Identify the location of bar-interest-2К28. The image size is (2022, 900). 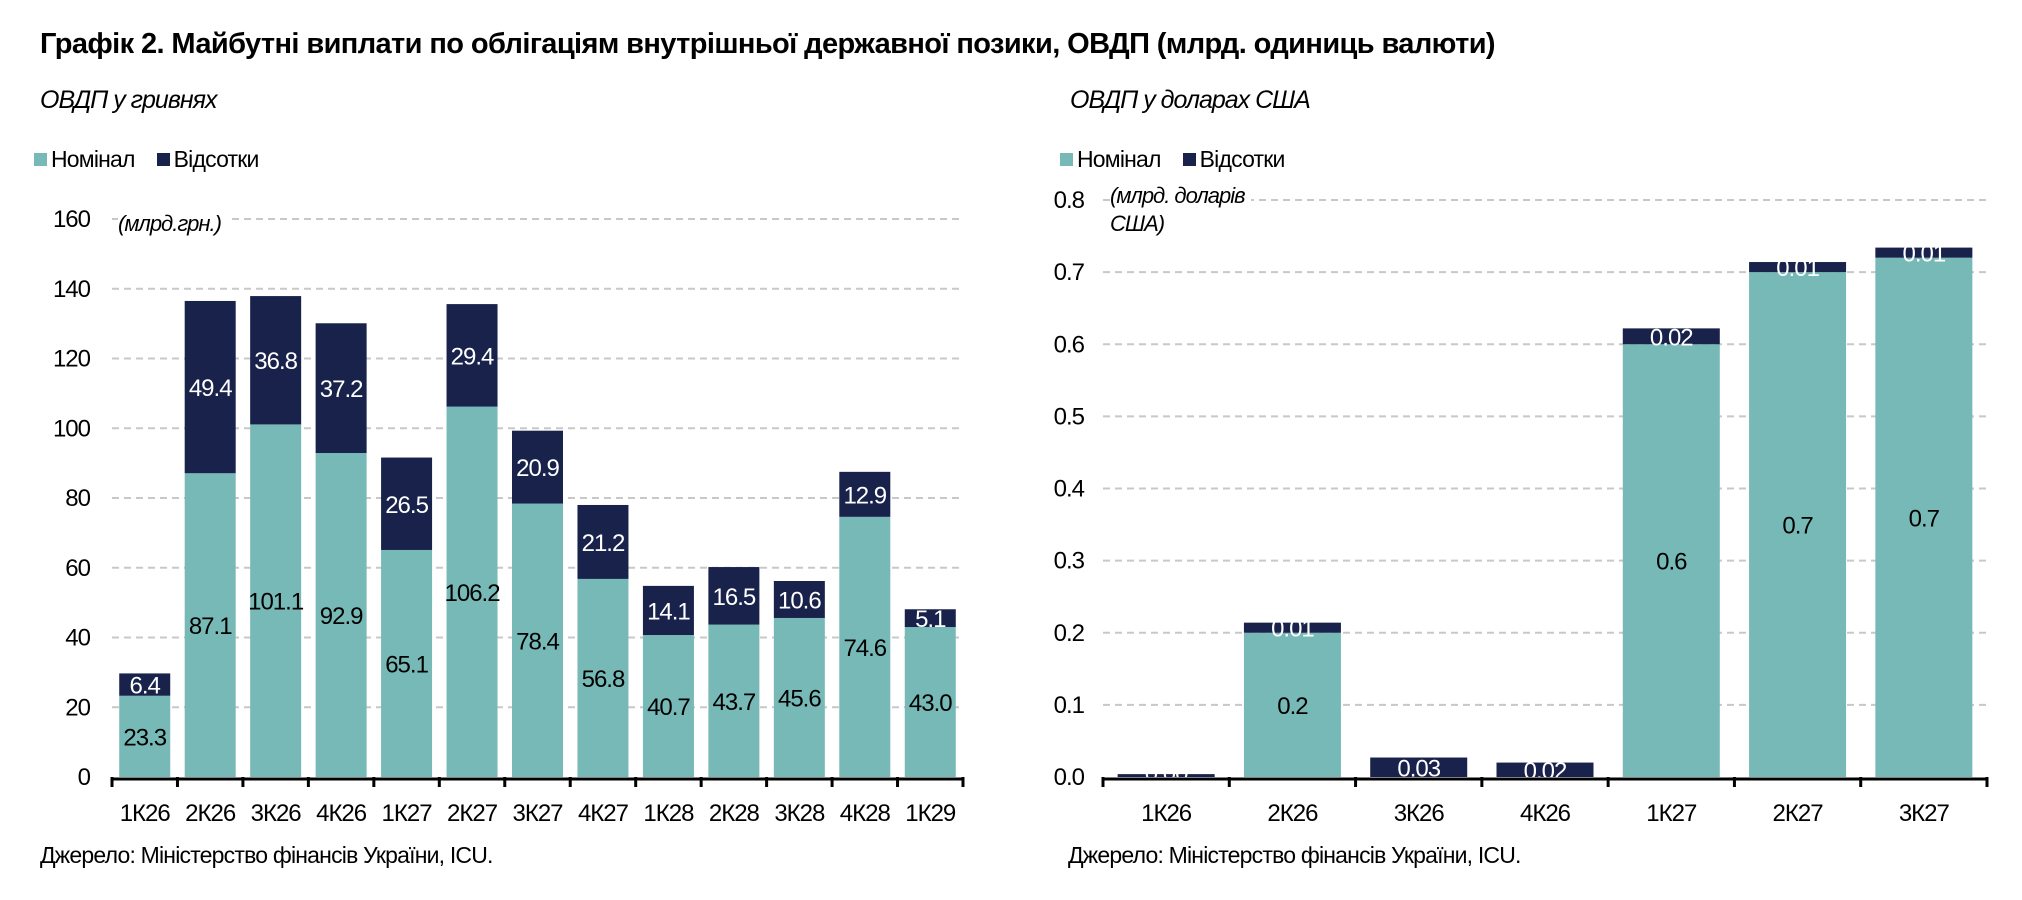
(734, 596).